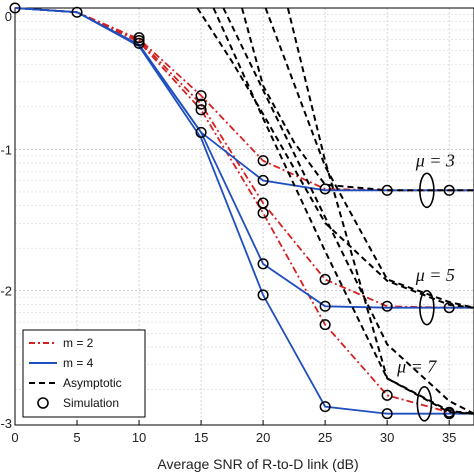 The image size is (474, 474). What do you see at coordinates (6, 423) in the screenshot?
I see `y-tick-label: -3` at bounding box center [6, 423].